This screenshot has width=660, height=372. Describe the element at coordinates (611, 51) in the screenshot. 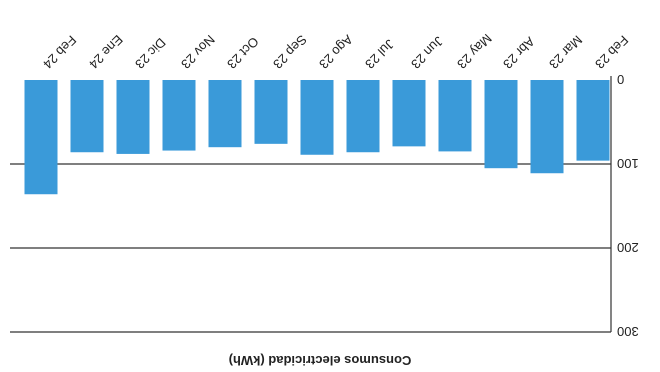

I see `x-category-label: Feb 23` at that location.